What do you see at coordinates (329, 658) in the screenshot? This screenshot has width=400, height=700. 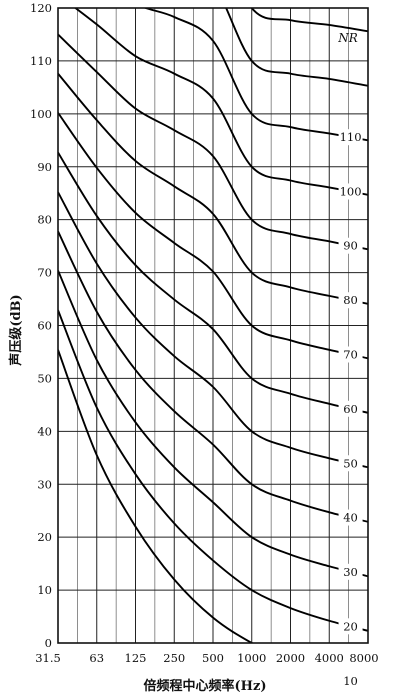 I see `x-tick-label: 4000` at bounding box center [329, 658].